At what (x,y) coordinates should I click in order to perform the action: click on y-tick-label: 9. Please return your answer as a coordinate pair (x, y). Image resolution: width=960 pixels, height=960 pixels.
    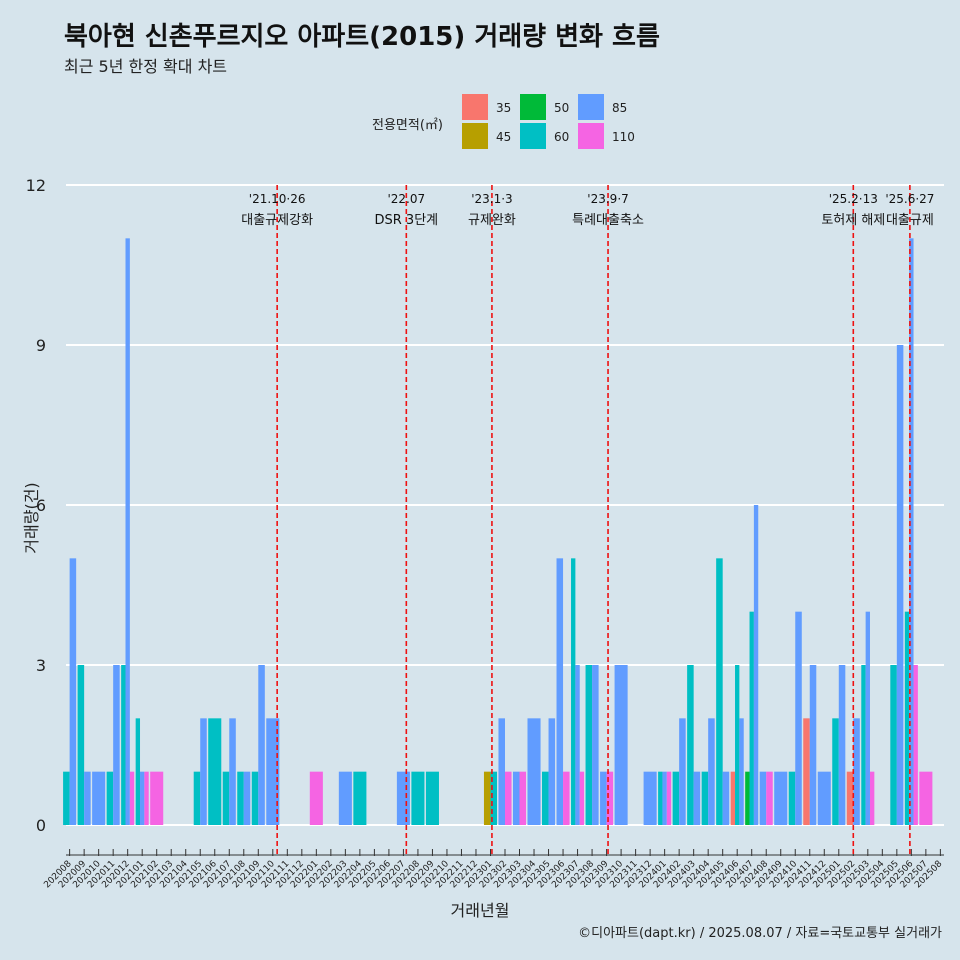
    Looking at the image, I should click on (41, 345).